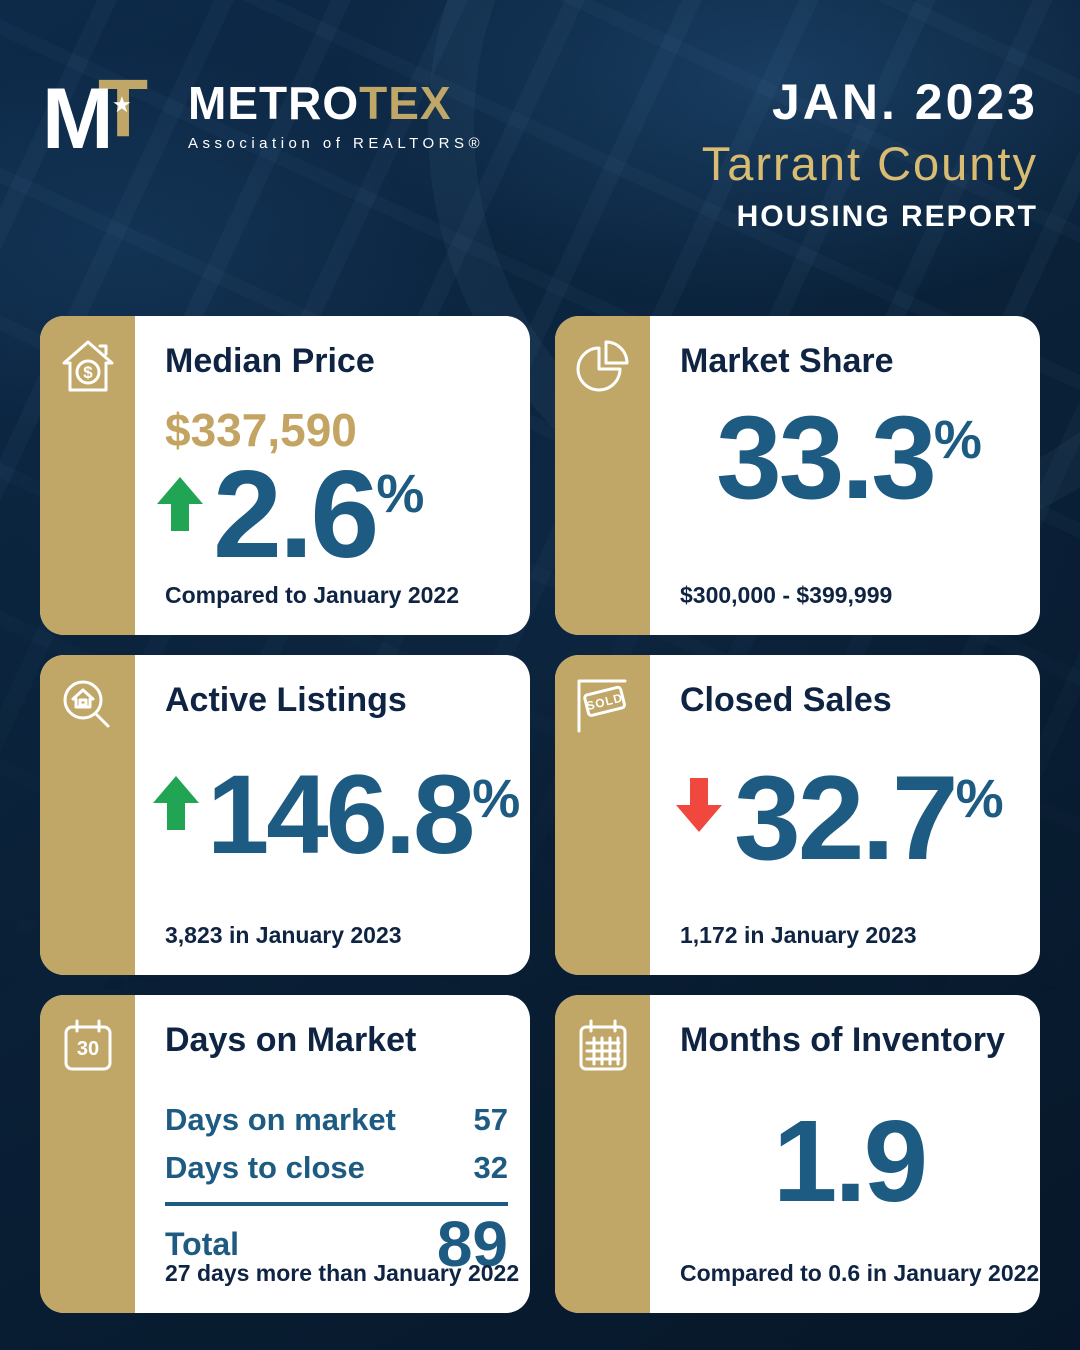  I want to click on total-divider, so click(336, 1204).